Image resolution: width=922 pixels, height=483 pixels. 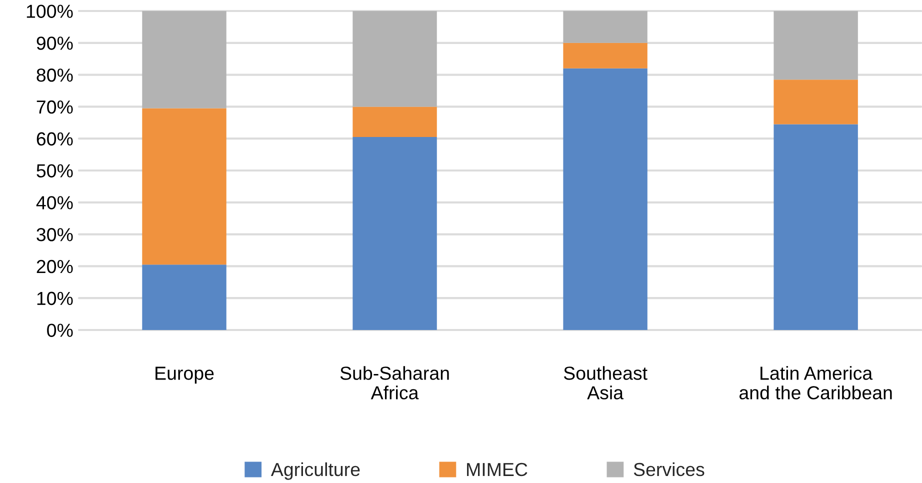 I want to click on x-tick-label: Latin America and the Caribbean, so click(x=815, y=383).